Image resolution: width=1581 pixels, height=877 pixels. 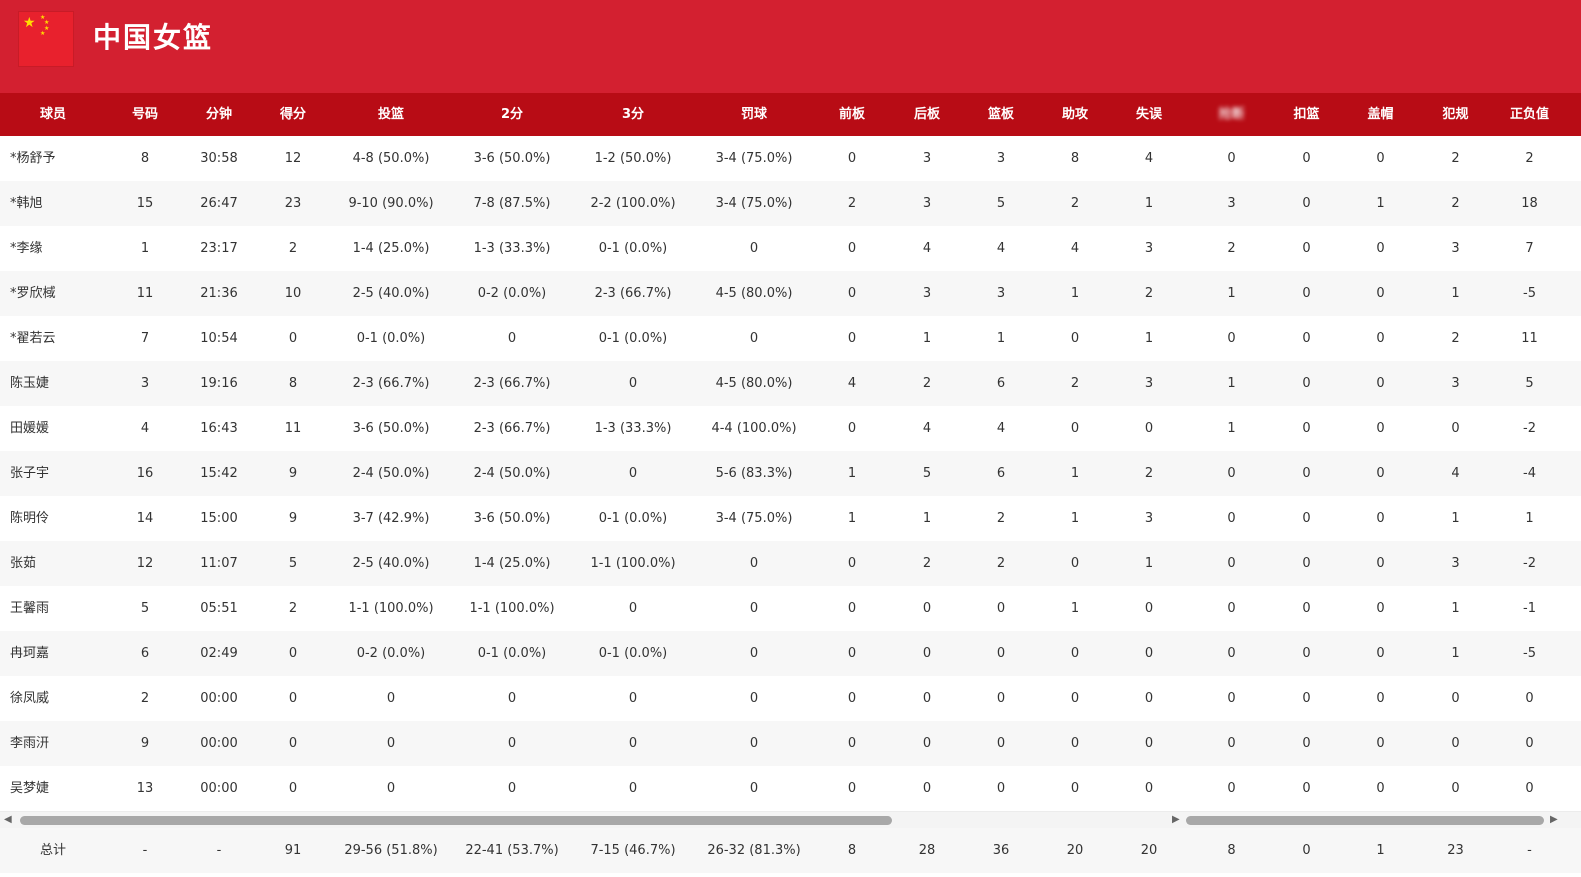 I want to click on horizontal-scrollbar-right: ▶, so click(x=1383, y=820).